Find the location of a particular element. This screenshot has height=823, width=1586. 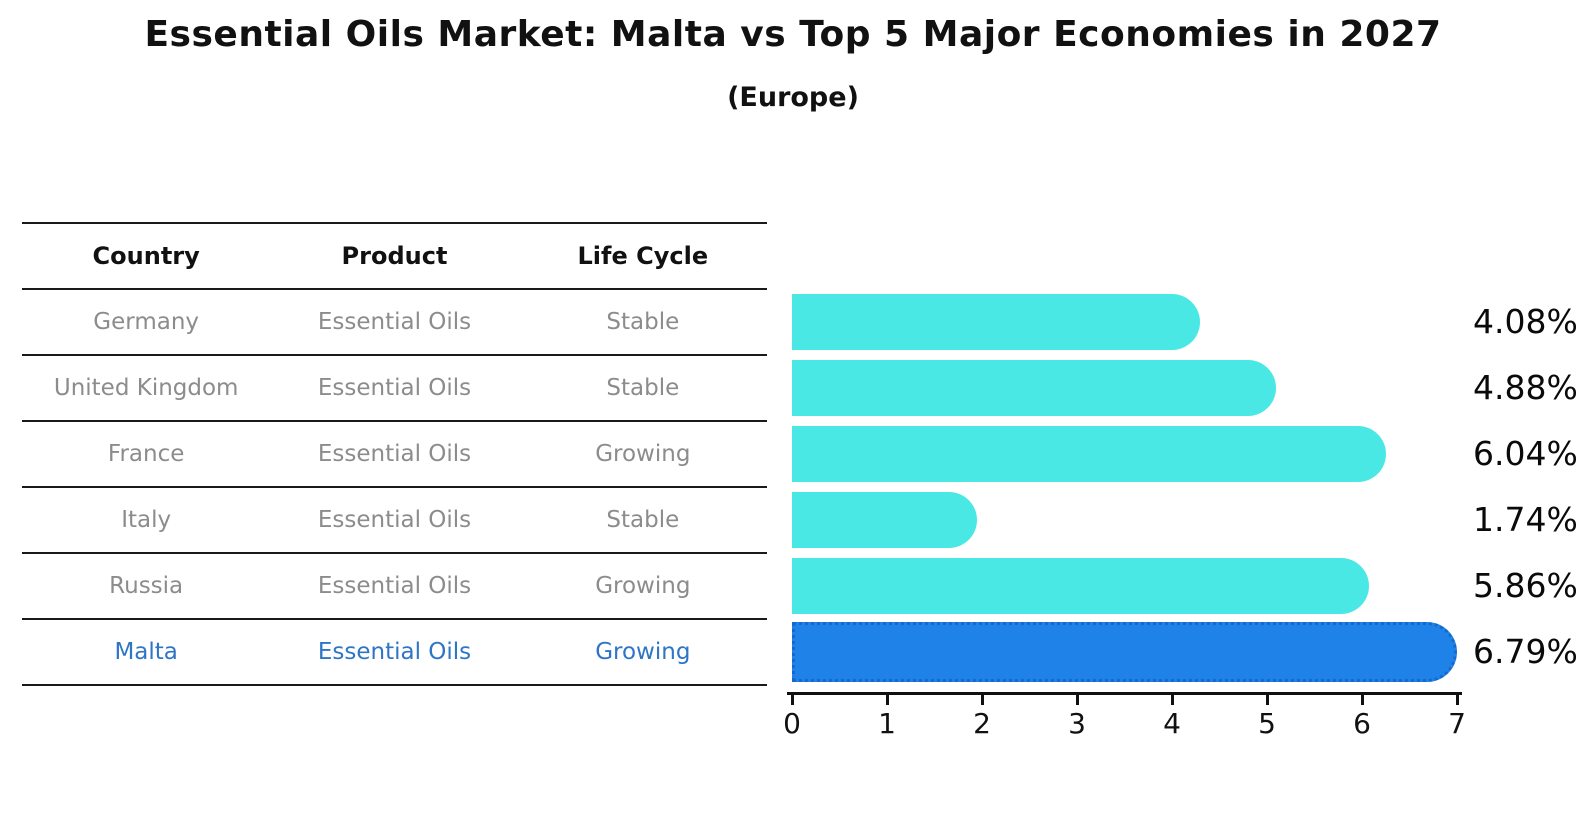

value-label-united-kingdom: 4.88% is located at coordinates (1525, 387).